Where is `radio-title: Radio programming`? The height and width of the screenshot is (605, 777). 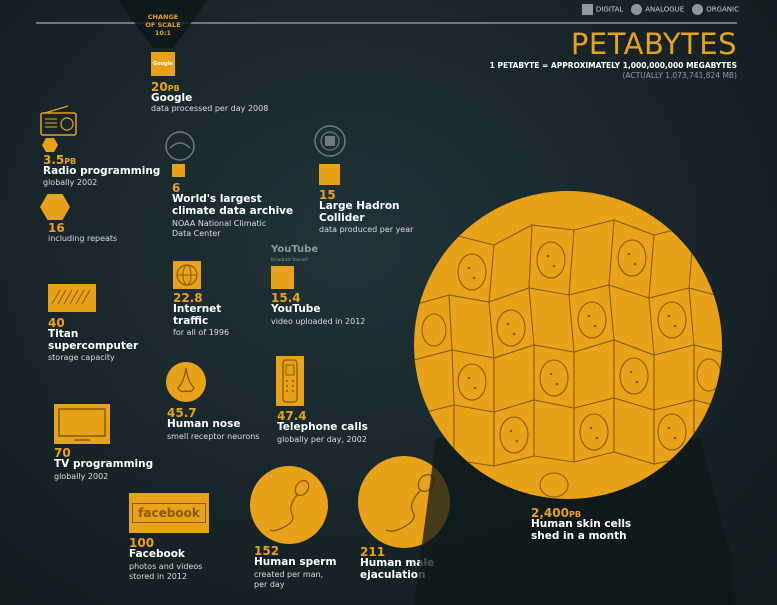
radio-title: Radio programming is located at coordinates (102, 171).